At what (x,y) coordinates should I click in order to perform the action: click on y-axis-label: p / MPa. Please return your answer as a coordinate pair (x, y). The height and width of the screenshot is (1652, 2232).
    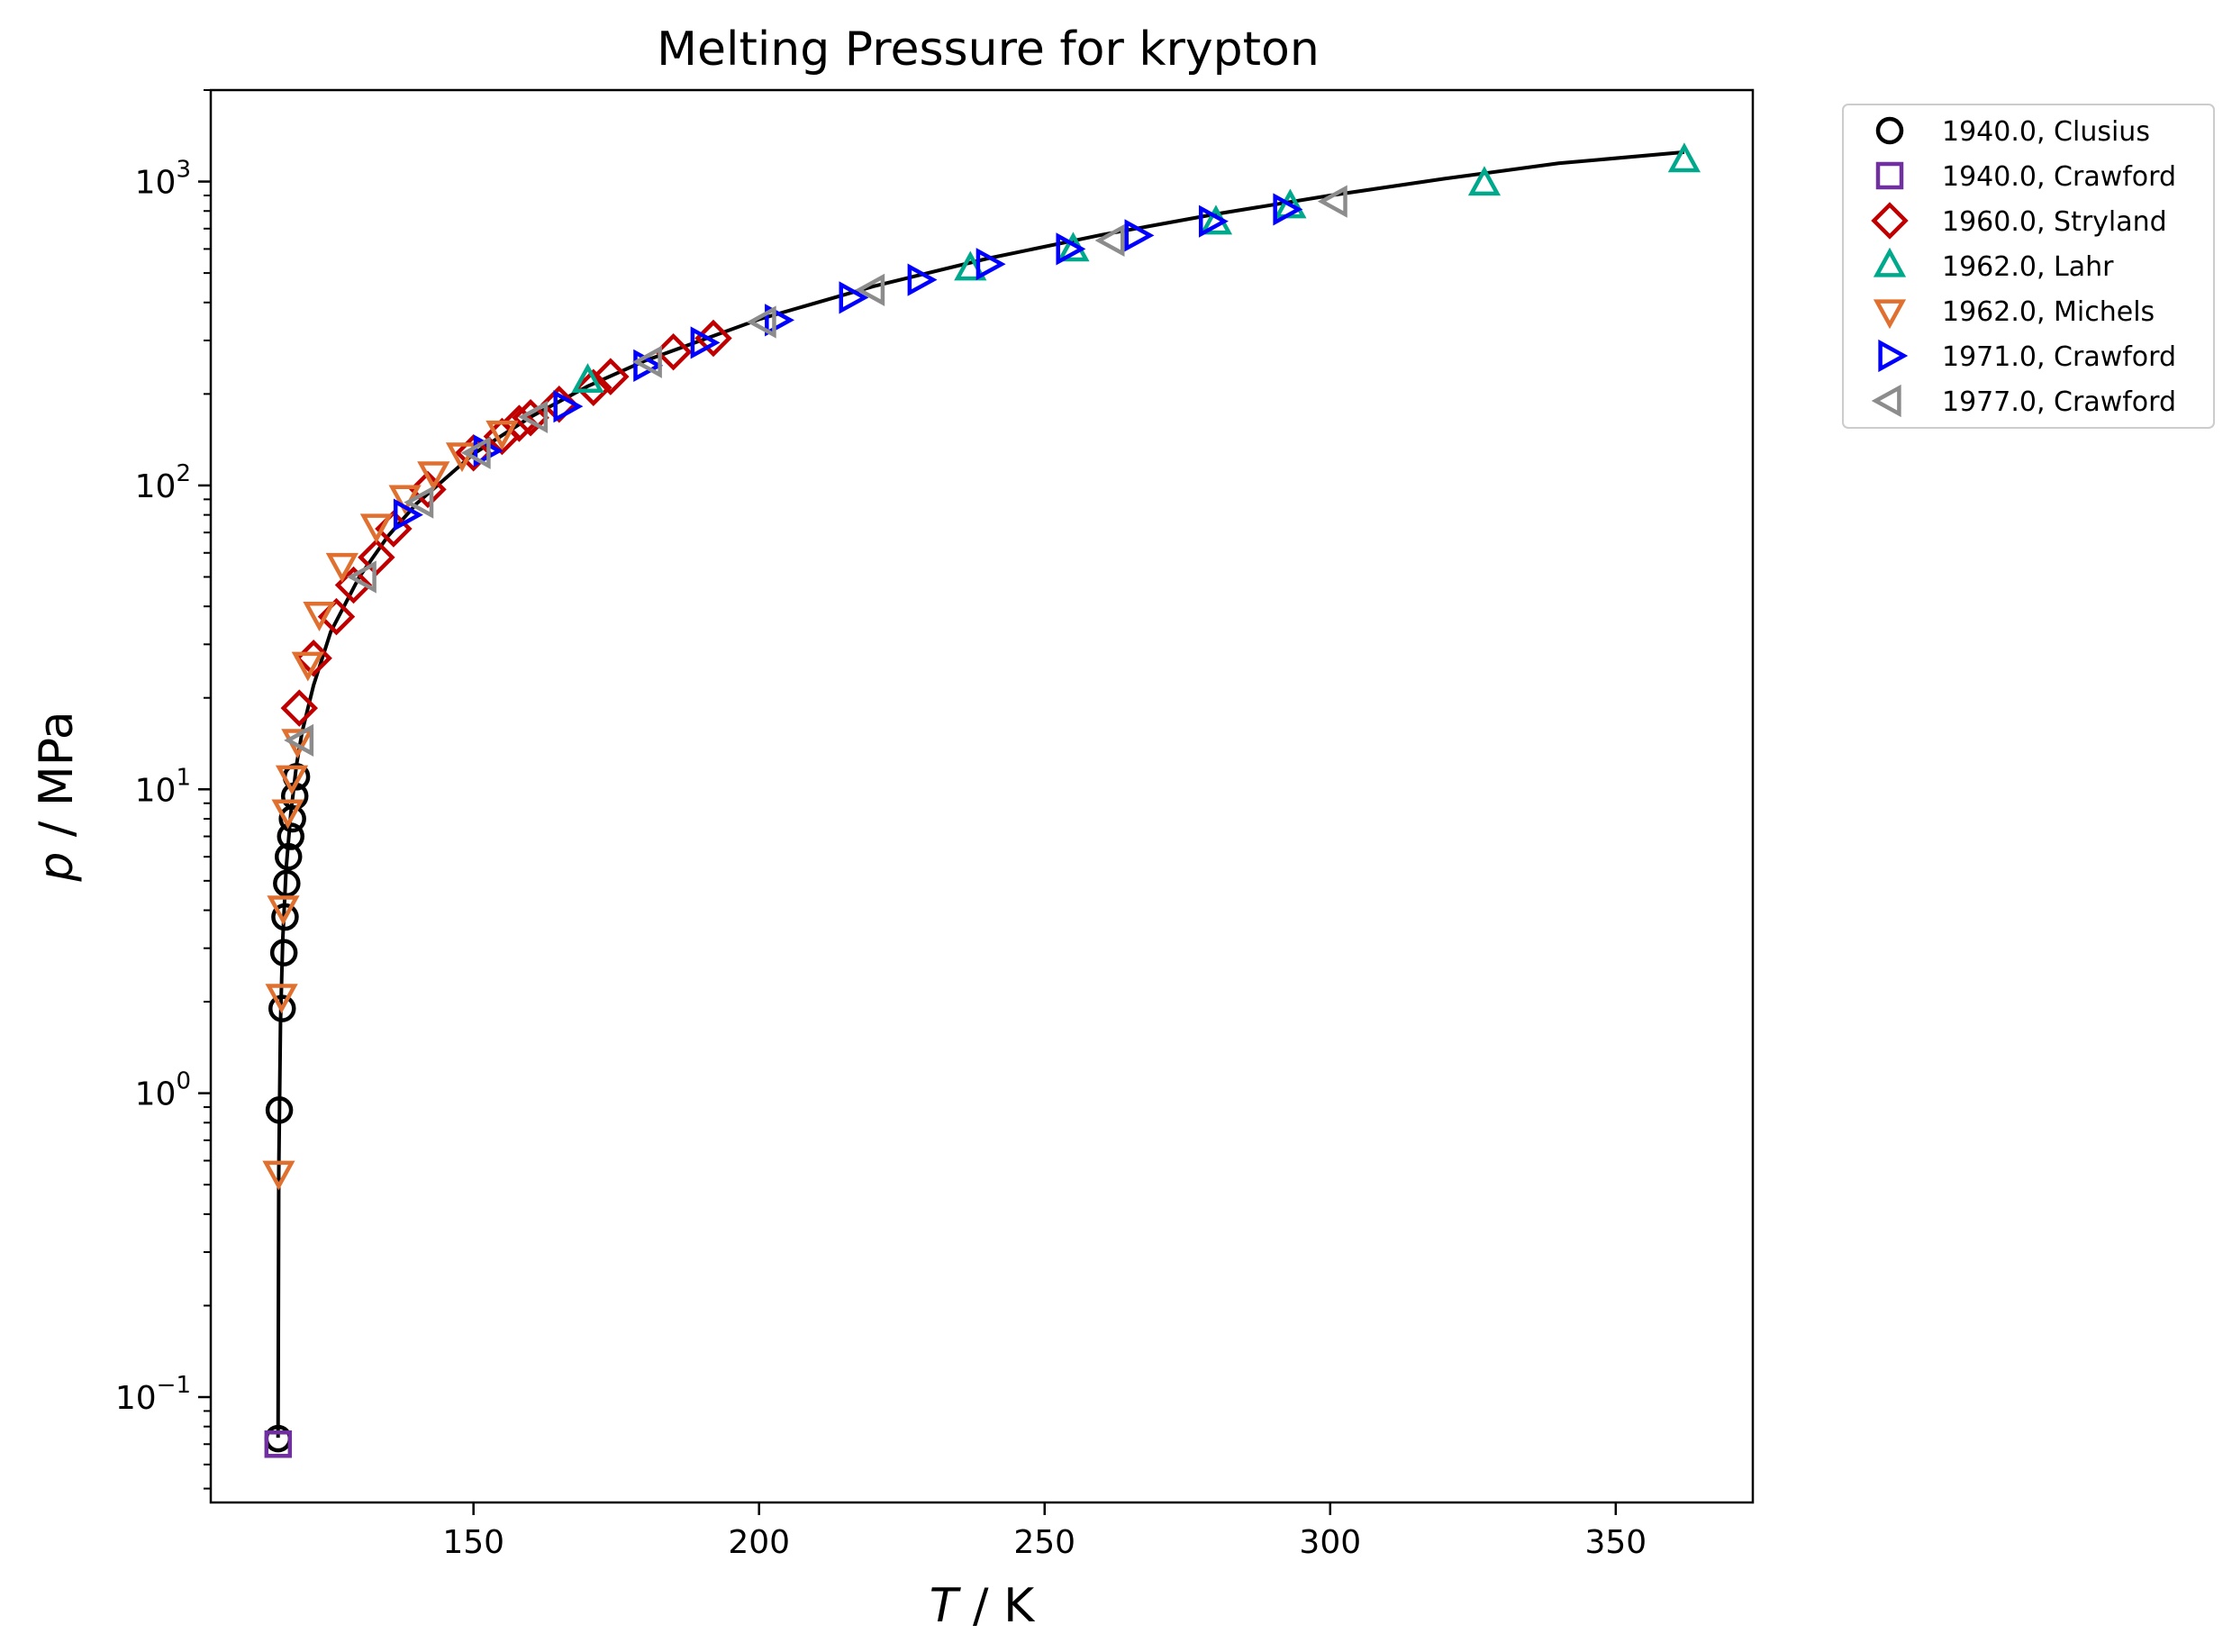
    Looking at the image, I should click on (57, 796).